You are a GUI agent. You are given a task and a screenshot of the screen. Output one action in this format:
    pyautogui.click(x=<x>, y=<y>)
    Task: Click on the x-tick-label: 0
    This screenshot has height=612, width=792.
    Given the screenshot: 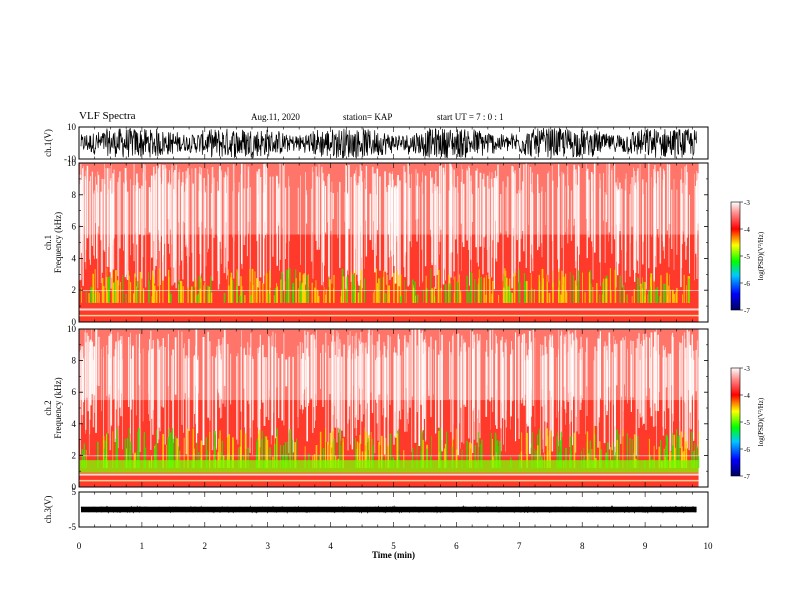 What is the action you would take?
    pyautogui.click(x=79, y=546)
    